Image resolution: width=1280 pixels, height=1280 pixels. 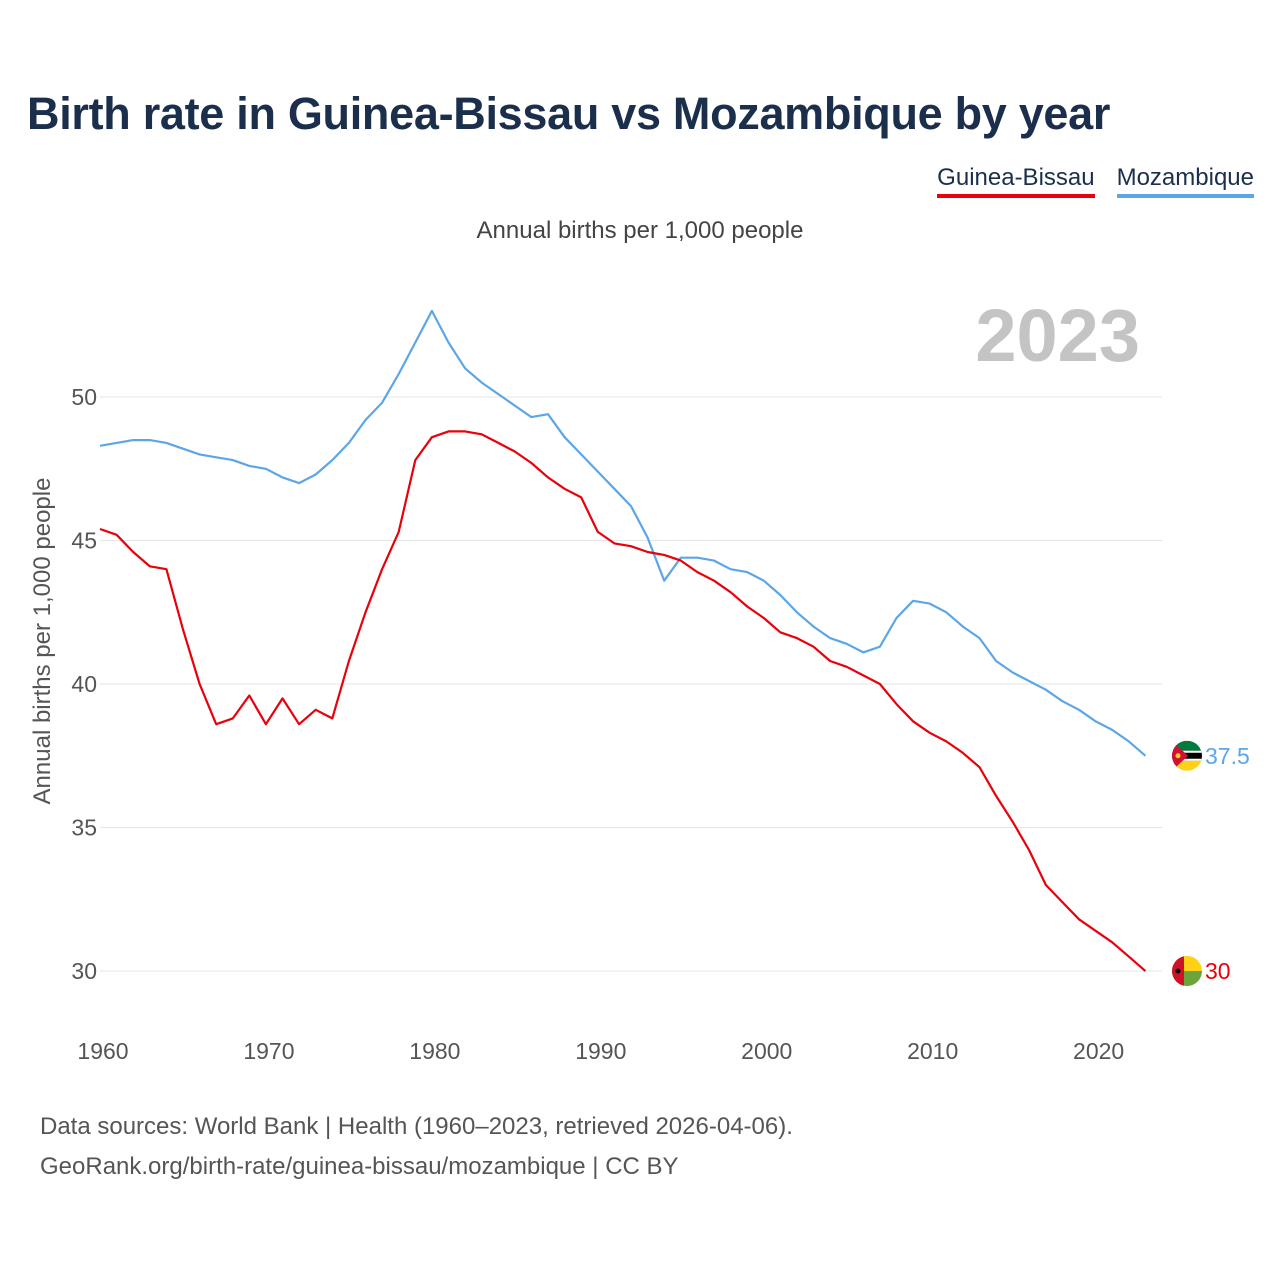 I want to click on x-axis: 1960 1970 1980 1990 2000 2010 2020, so click(x=600, y=1051).